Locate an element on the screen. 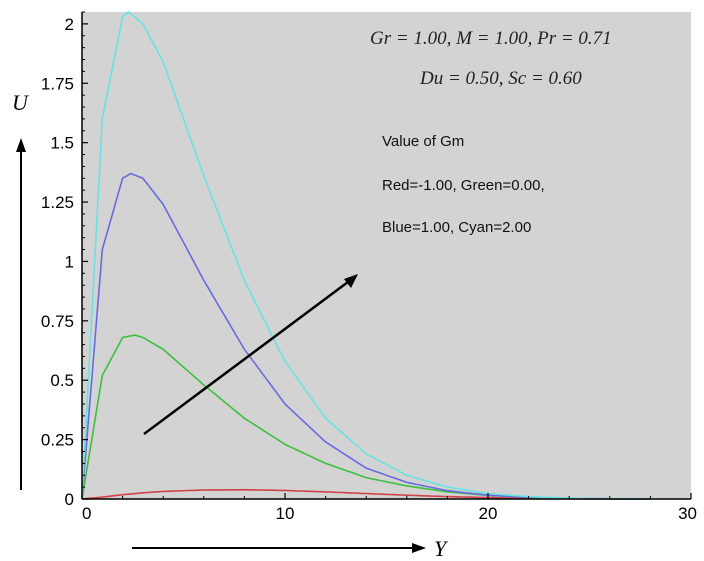  x-tick-label-3: 30 is located at coordinates (687, 513).